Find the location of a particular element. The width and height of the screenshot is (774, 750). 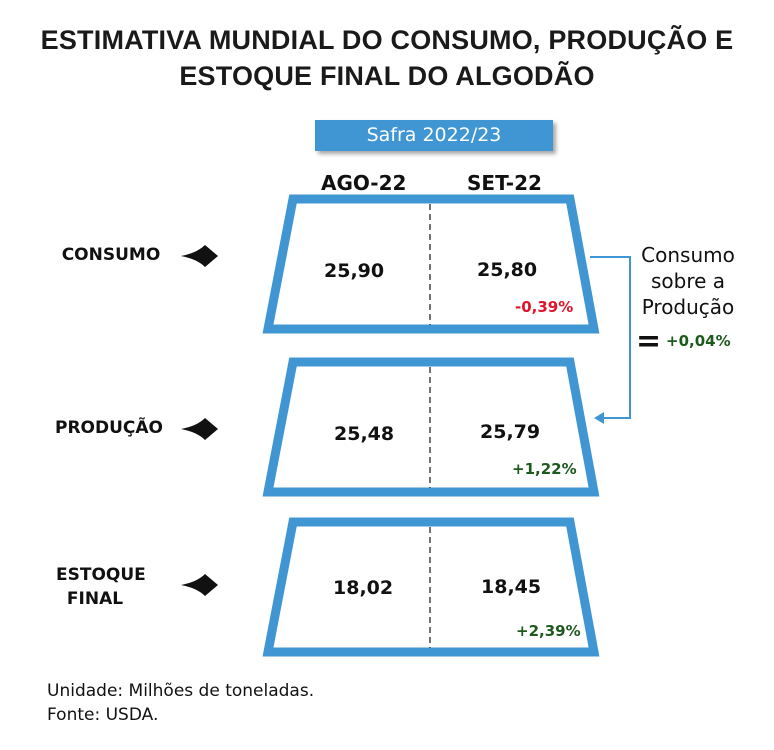

row-label-producao: PRODUÇÃO is located at coordinates (108, 428).